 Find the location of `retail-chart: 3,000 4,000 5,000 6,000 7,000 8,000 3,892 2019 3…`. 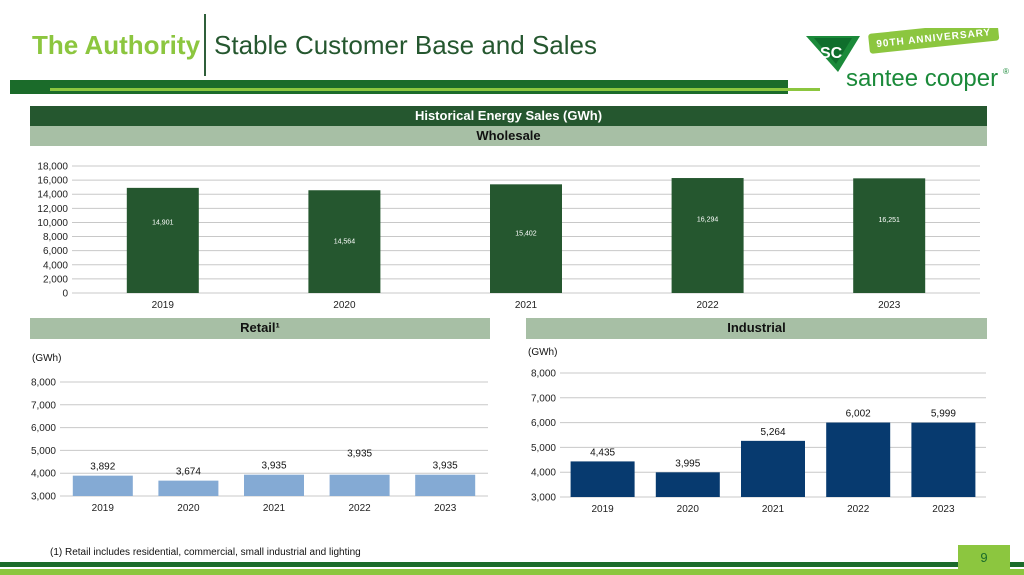

retail-chart: 3,000 4,000 5,000 6,000 7,000 8,000 3,892 2019 3… is located at coordinates (259, 446).